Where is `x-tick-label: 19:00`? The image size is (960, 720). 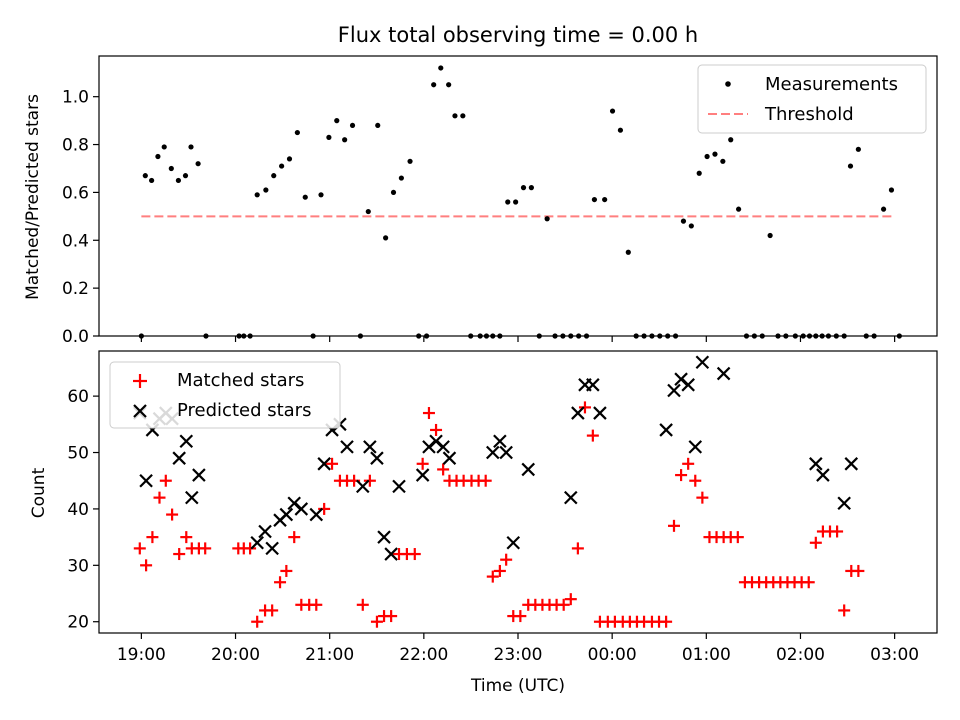 x-tick-label: 19:00 is located at coordinates (141, 655).